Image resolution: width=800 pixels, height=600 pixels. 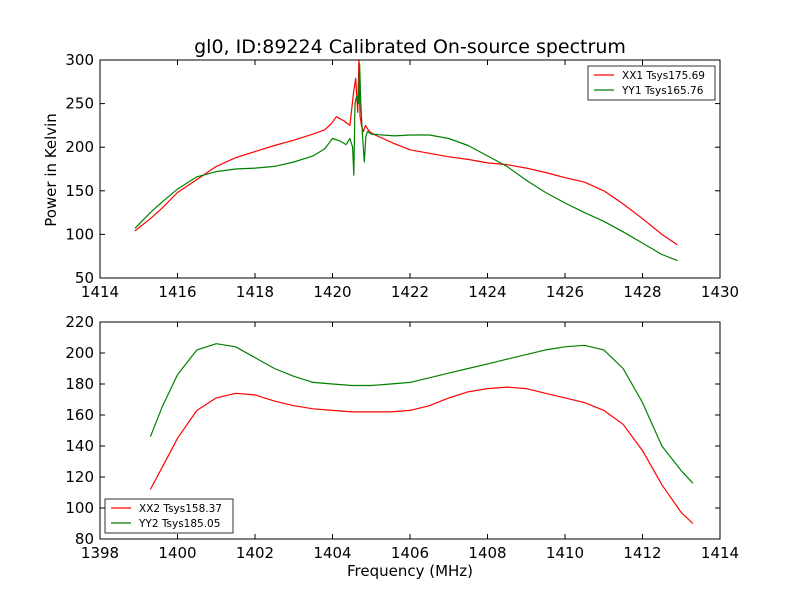 What do you see at coordinates (487, 553) in the screenshot?
I see `bottom-x-tick-label: 1408` at bounding box center [487, 553].